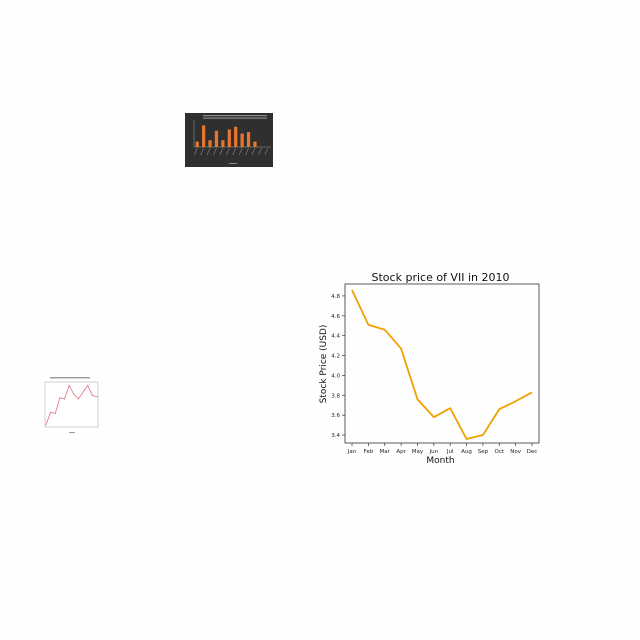 The height and width of the screenshot is (640, 640). I want to click on y-tick-label: 3.4, so click(335, 436).